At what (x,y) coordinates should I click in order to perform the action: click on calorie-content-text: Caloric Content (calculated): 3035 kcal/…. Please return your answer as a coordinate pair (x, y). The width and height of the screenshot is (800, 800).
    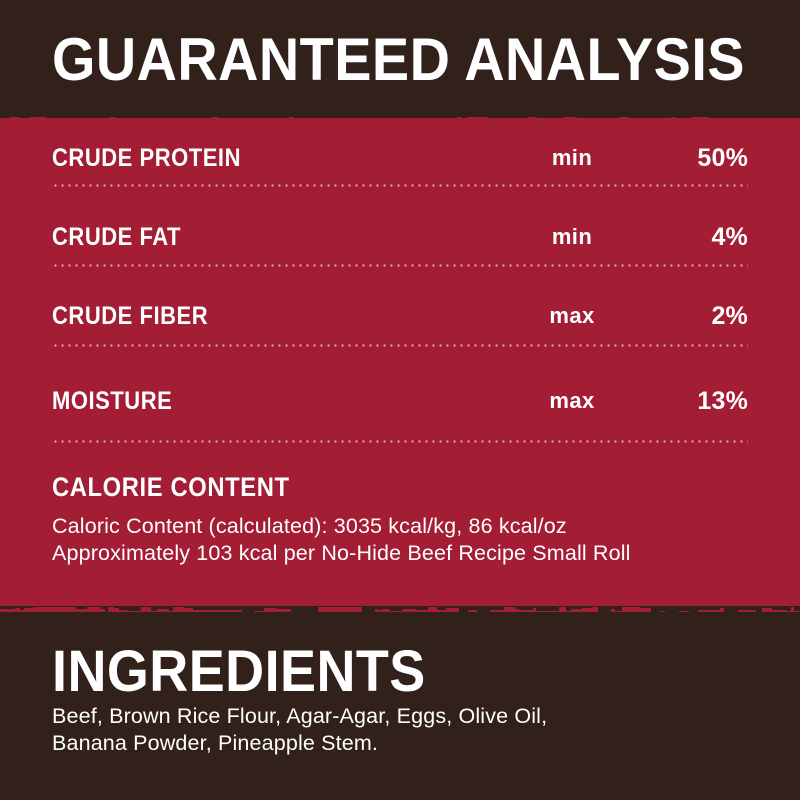
    Looking at the image, I should click on (407, 540).